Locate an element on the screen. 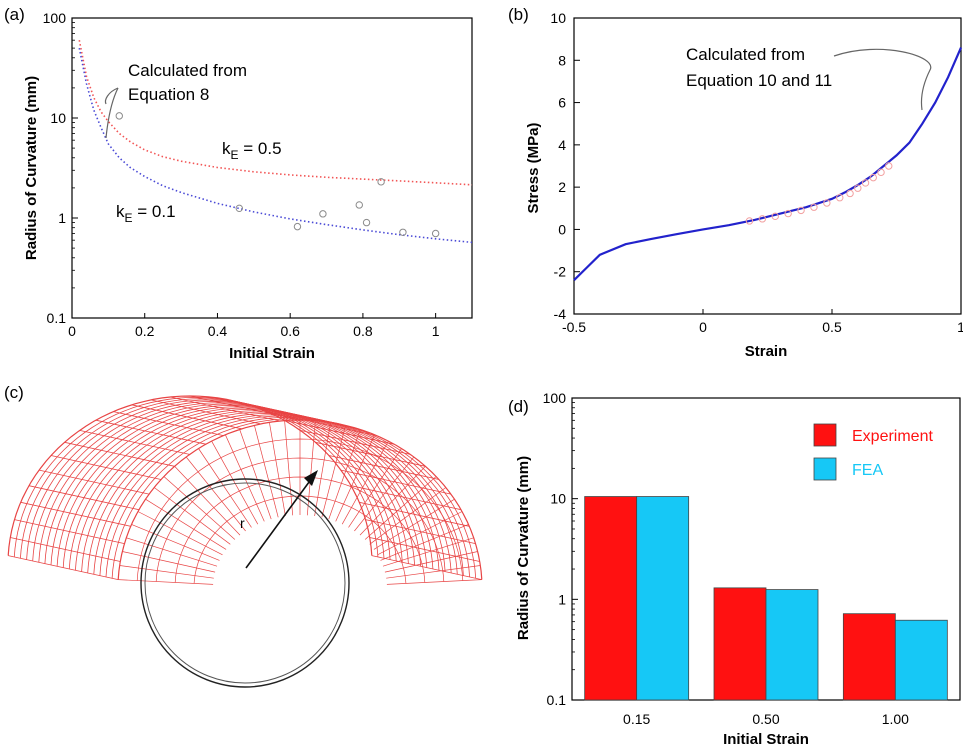  panel-b-annotation-line1: Calculated from is located at coordinates (745, 54).